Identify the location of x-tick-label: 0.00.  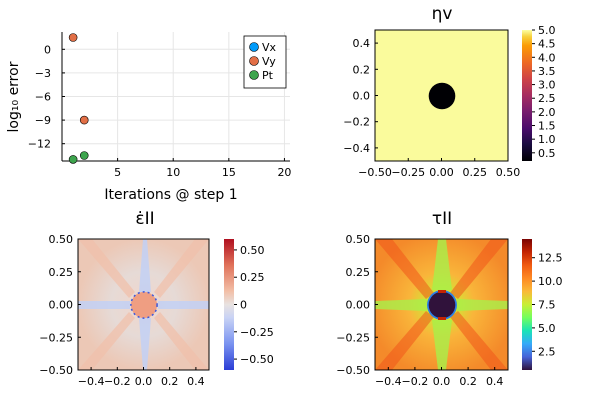
(441, 172).